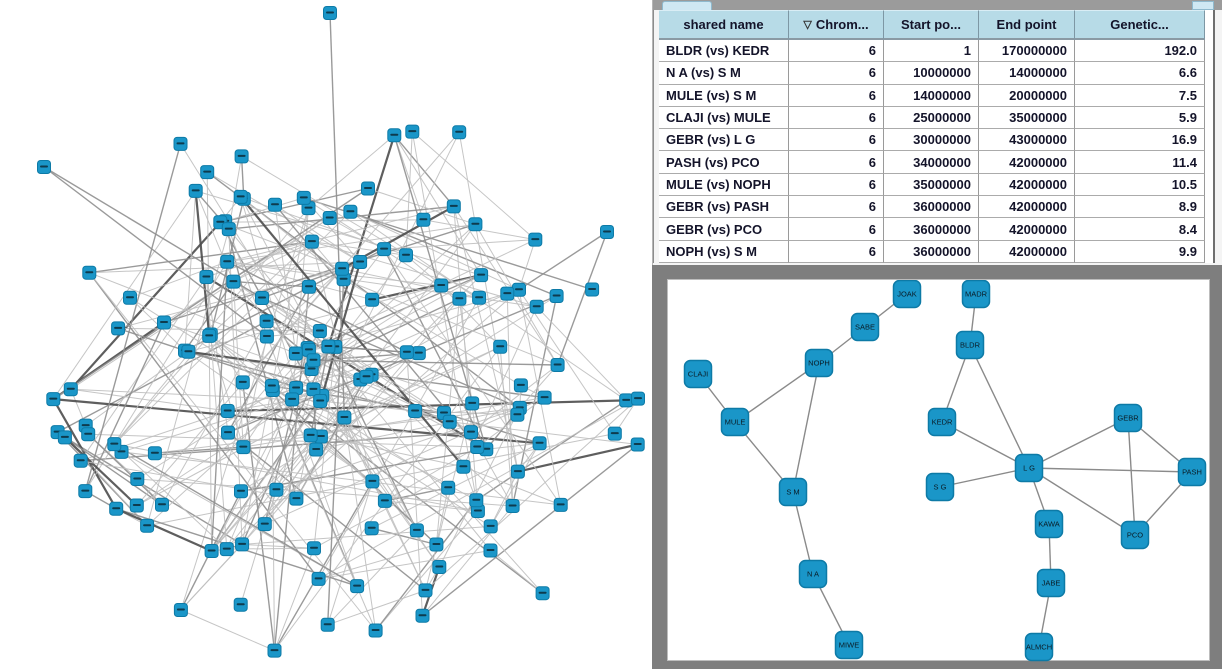  What do you see at coordinates (931, 73) in the screenshot?
I see `table-cell: 10000000` at bounding box center [931, 73].